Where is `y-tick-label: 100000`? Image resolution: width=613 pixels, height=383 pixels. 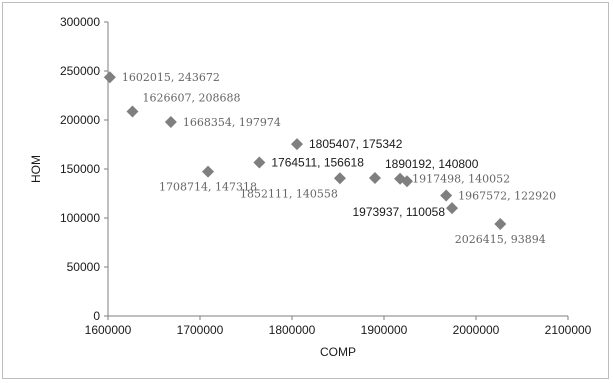 y-tick-label: 100000 is located at coordinates (80, 218).